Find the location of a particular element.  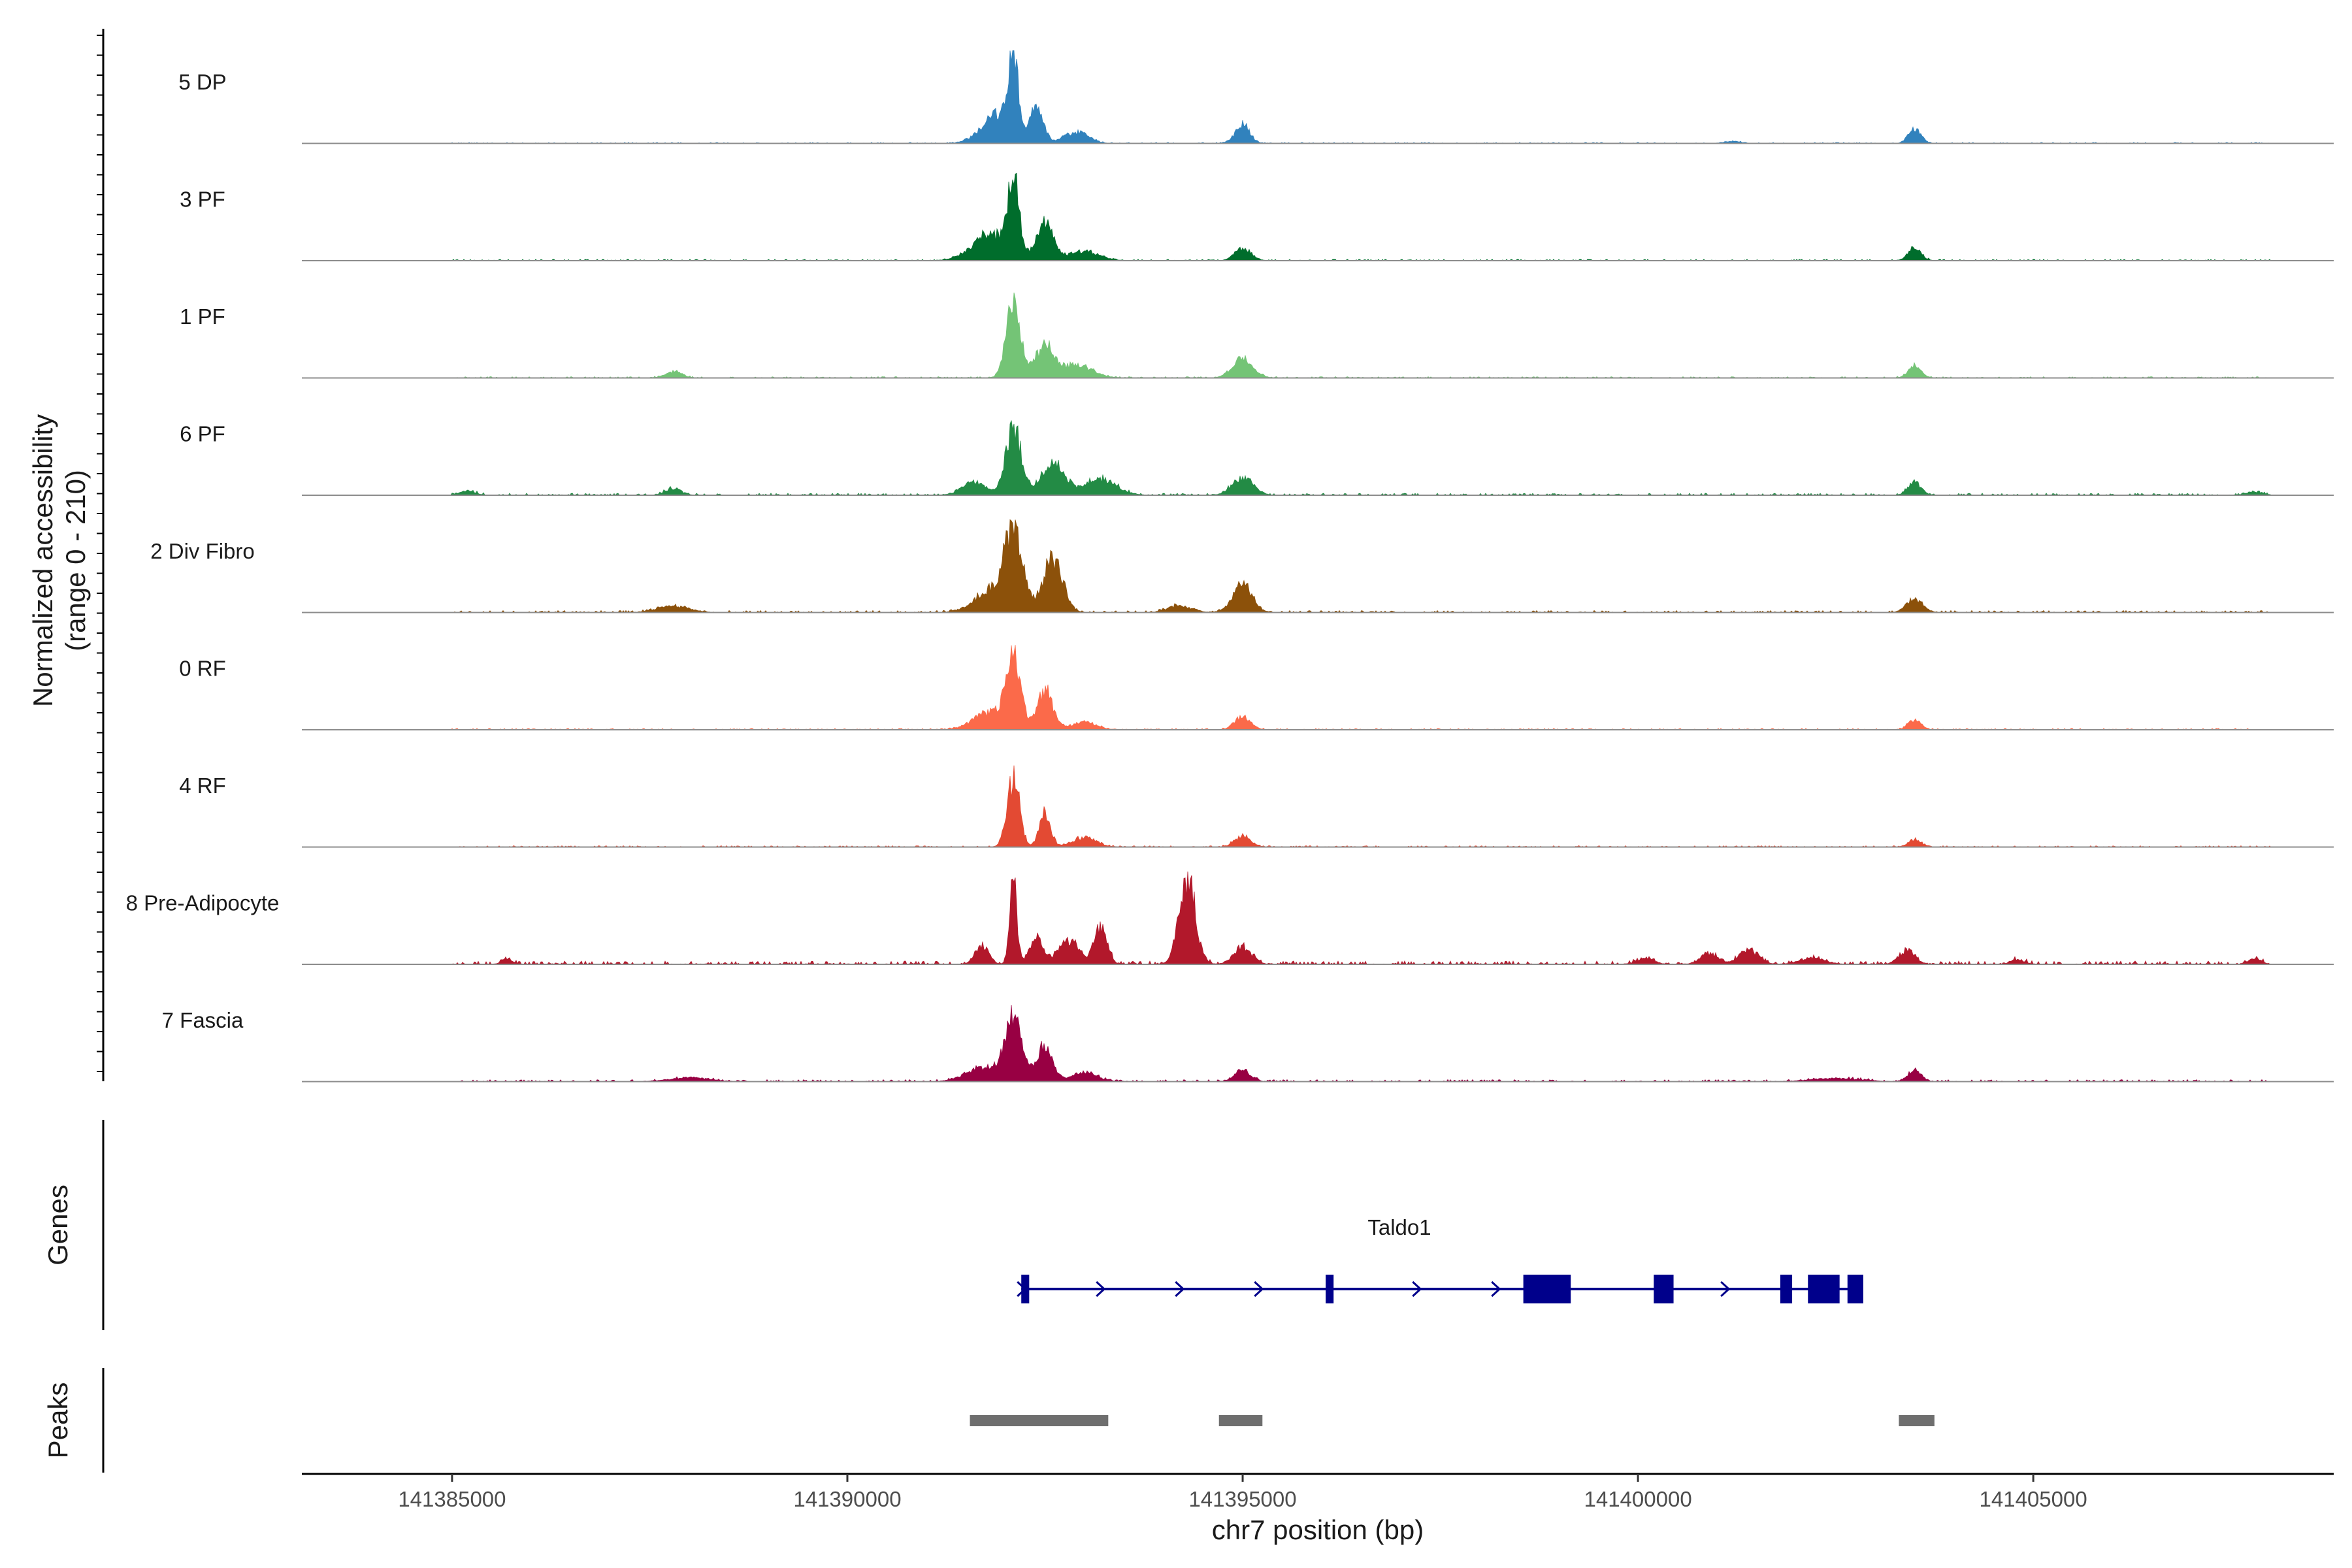

genes-panel-title: Genes is located at coordinates (57, 1225).